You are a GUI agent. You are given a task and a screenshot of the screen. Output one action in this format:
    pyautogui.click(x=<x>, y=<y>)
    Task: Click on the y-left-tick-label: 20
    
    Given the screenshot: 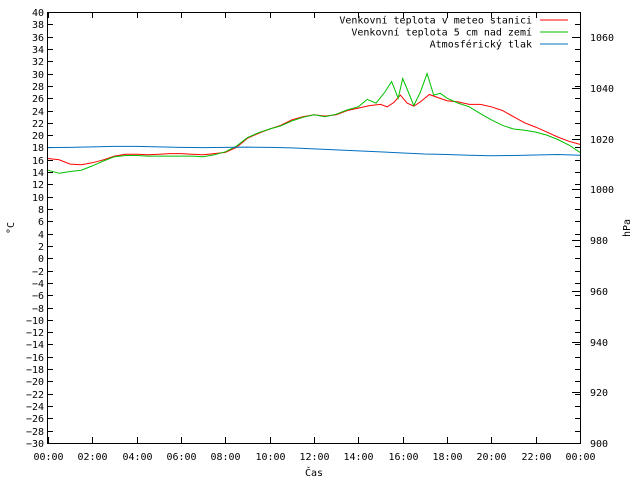 What is the action you would take?
    pyautogui.click(x=38, y=136)
    